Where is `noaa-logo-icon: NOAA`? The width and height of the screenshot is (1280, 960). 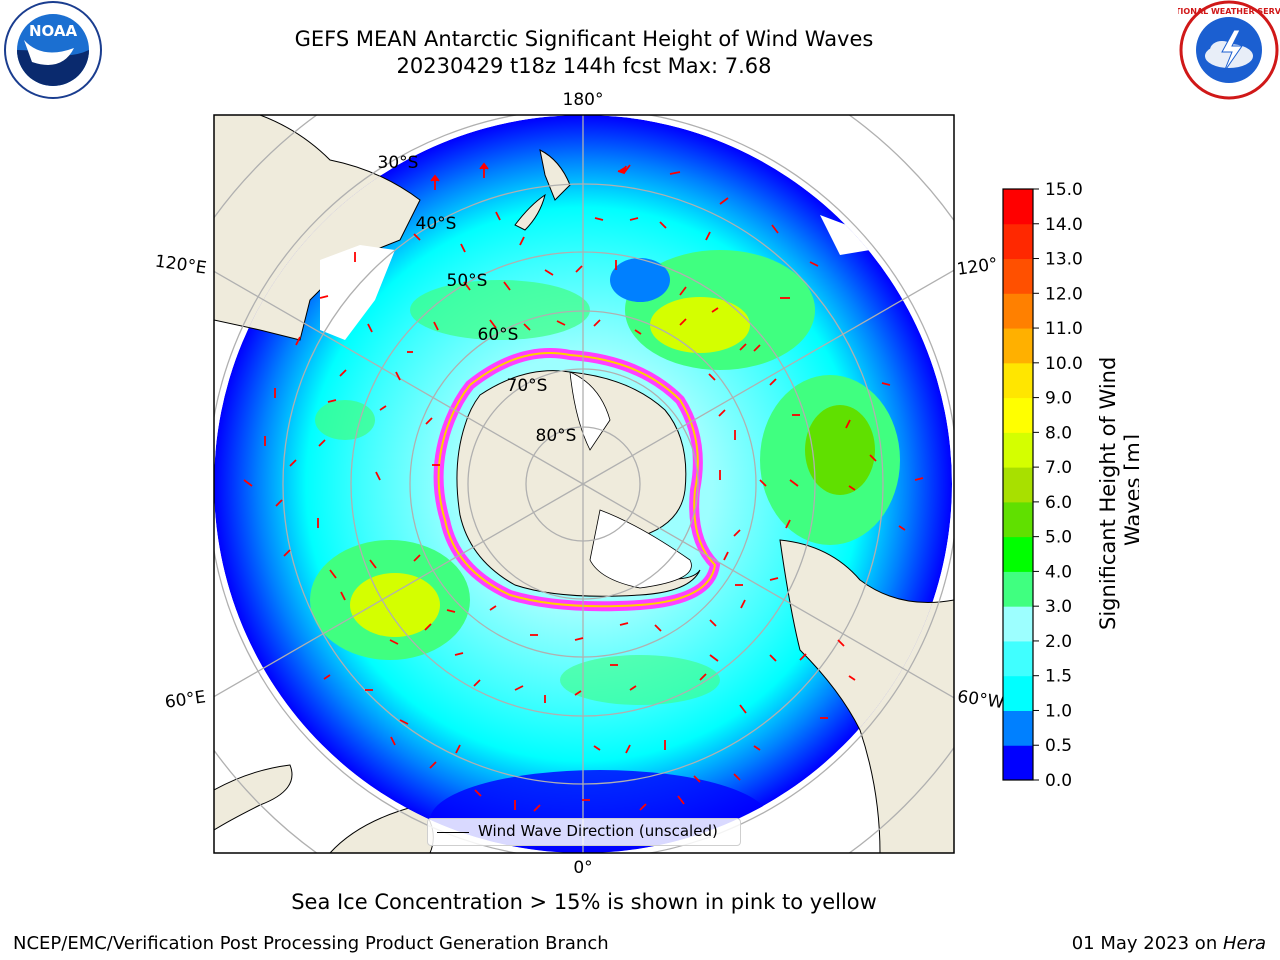 noaa-logo-icon: NOAA is located at coordinates (53, 50).